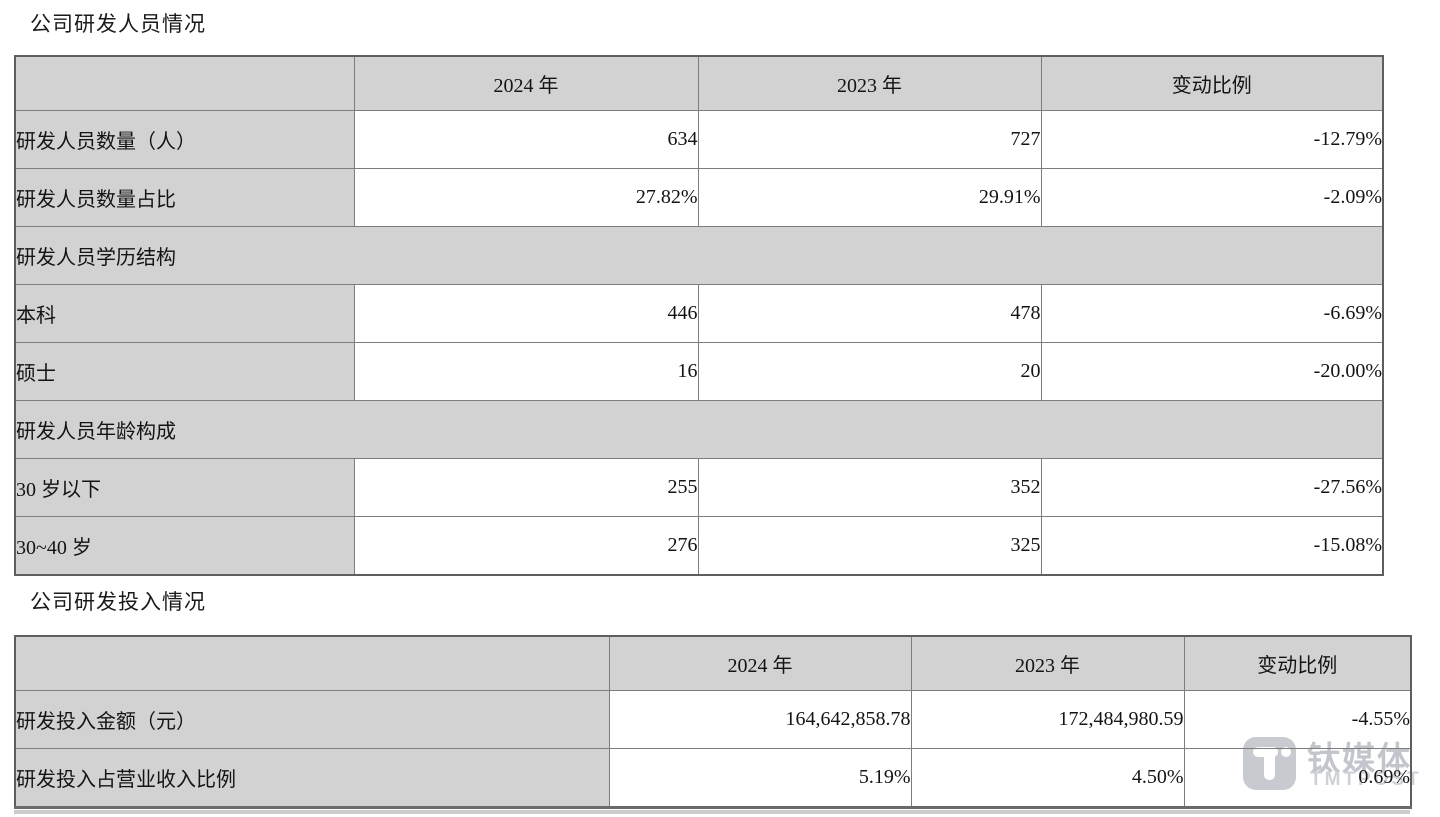 This screenshot has width=1440, height=817. Describe the element at coordinates (184, 313) in the screenshot. I see `row-label: 本科` at that location.